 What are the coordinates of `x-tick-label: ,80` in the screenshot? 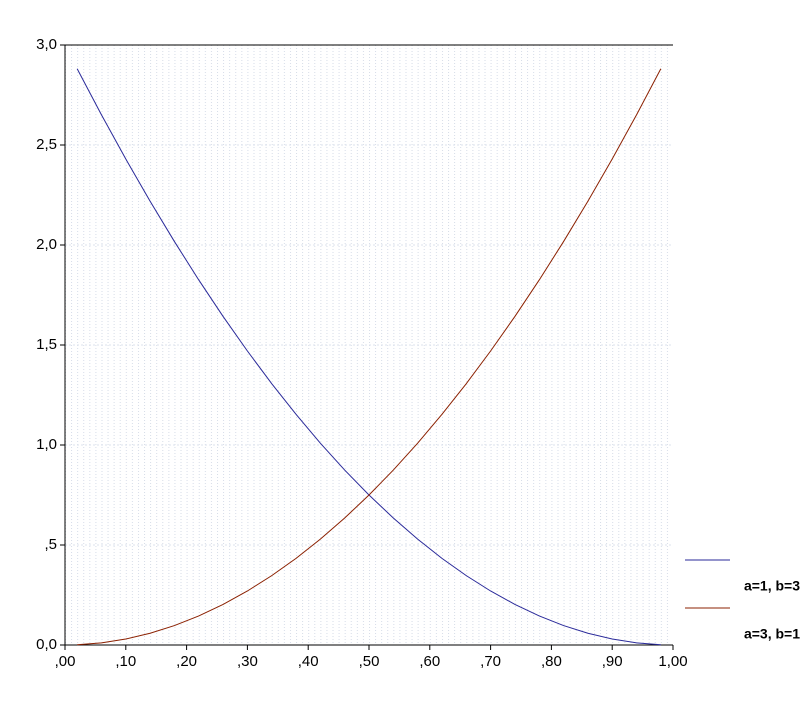 It's located at (551, 661).